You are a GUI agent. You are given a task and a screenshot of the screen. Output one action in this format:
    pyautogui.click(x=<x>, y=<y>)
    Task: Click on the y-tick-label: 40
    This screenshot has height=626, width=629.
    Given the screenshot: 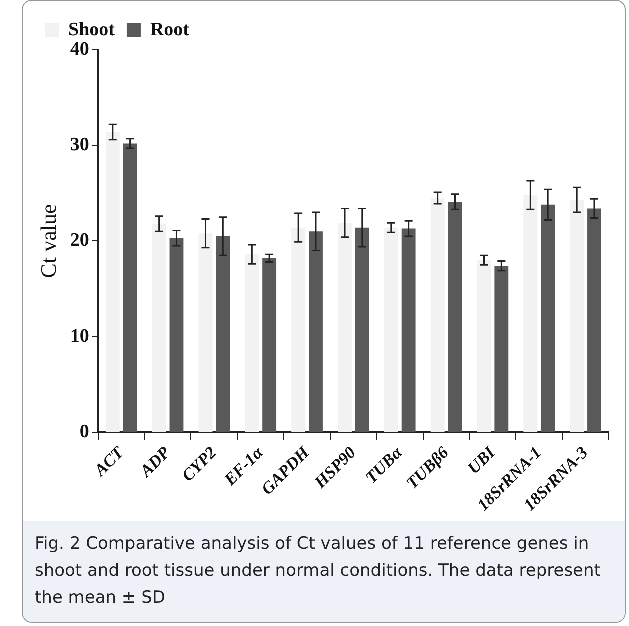 What is the action you would take?
    pyautogui.click(x=80, y=49)
    